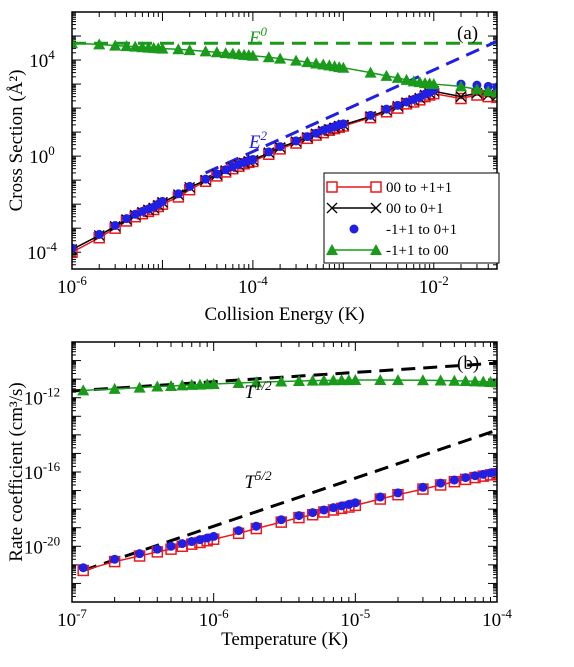 This screenshot has width=574, height=667. Describe the element at coordinates (355, 618) in the screenshot. I see `x-tick-label: 10⁻⁵` at that location.